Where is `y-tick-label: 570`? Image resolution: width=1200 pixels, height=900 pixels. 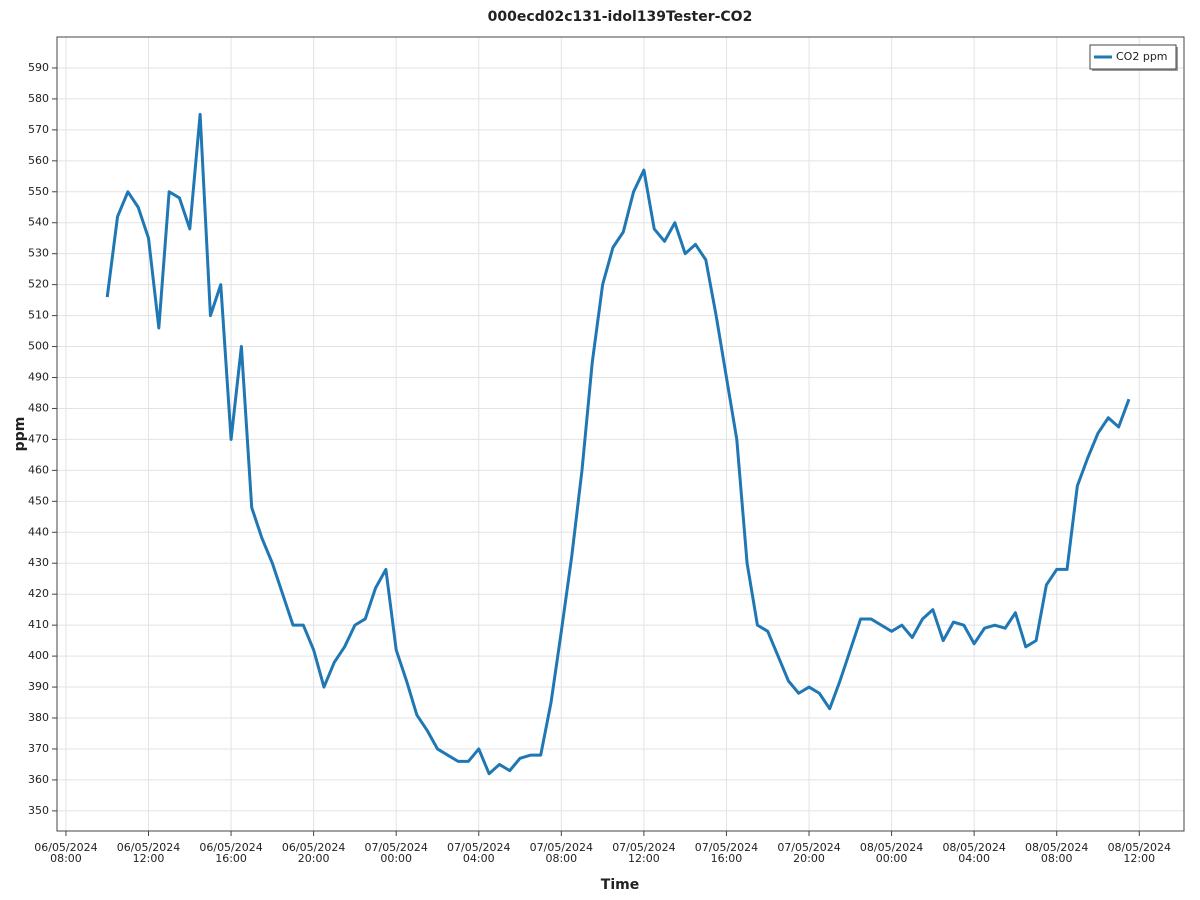 y-tick-label: 570 is located at coordinates (38, 129).